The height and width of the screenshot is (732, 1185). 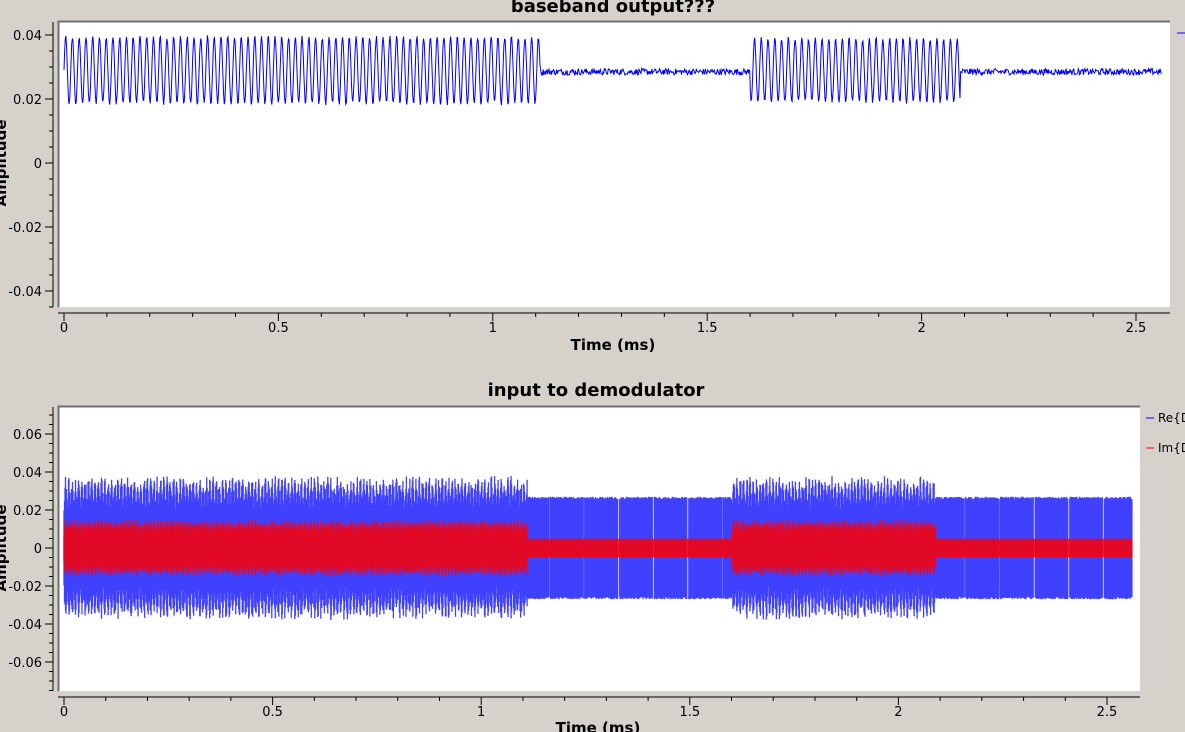 I want to click on plot-title: input to demodulator, so click(x=596, y=390).